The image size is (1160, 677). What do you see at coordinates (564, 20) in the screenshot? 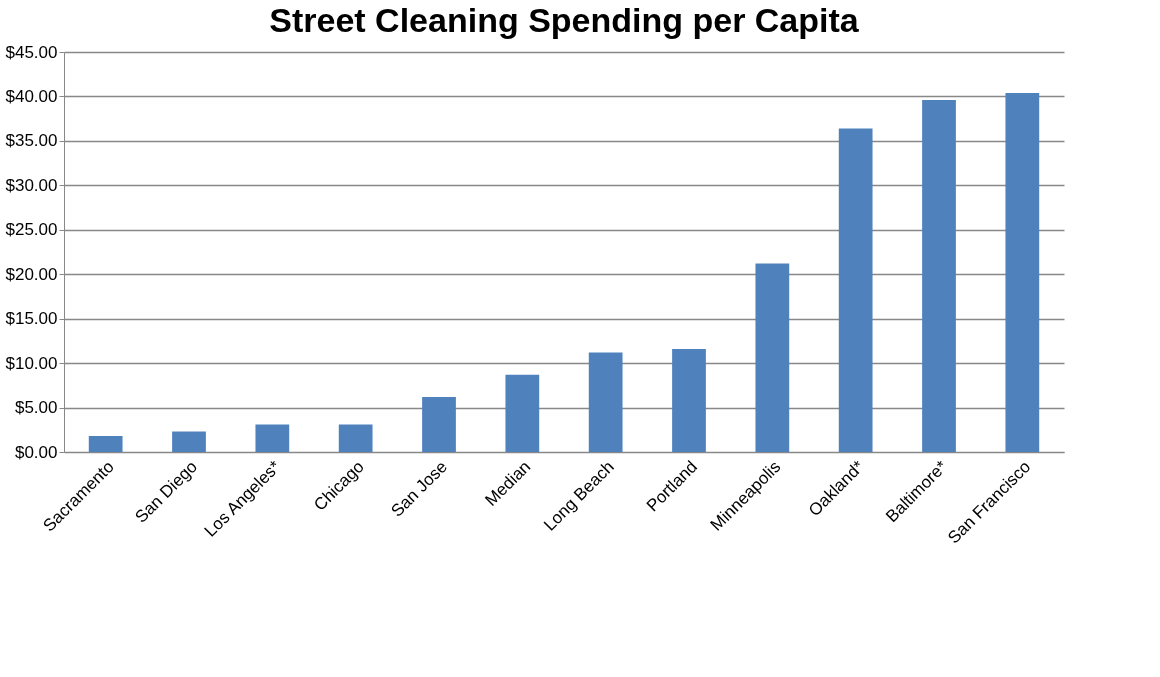
I see `chart-title: Street Cleaning Spending per Capita` at bounding box center [564, 20].